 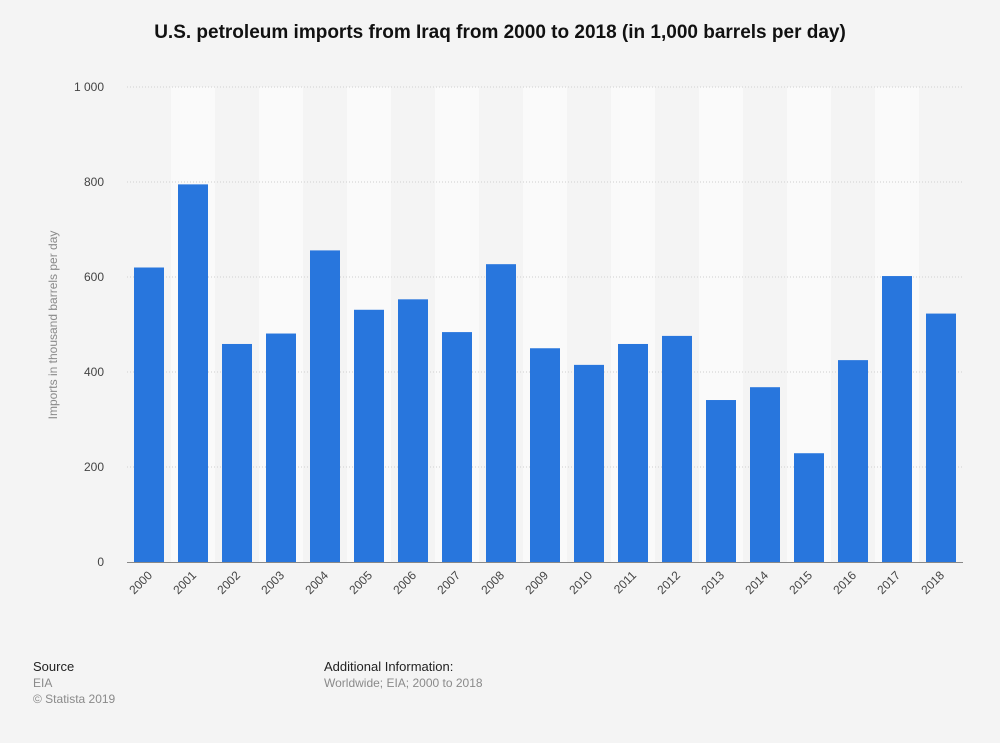 I want to click on bar-2018, so click(x=941, y=437).